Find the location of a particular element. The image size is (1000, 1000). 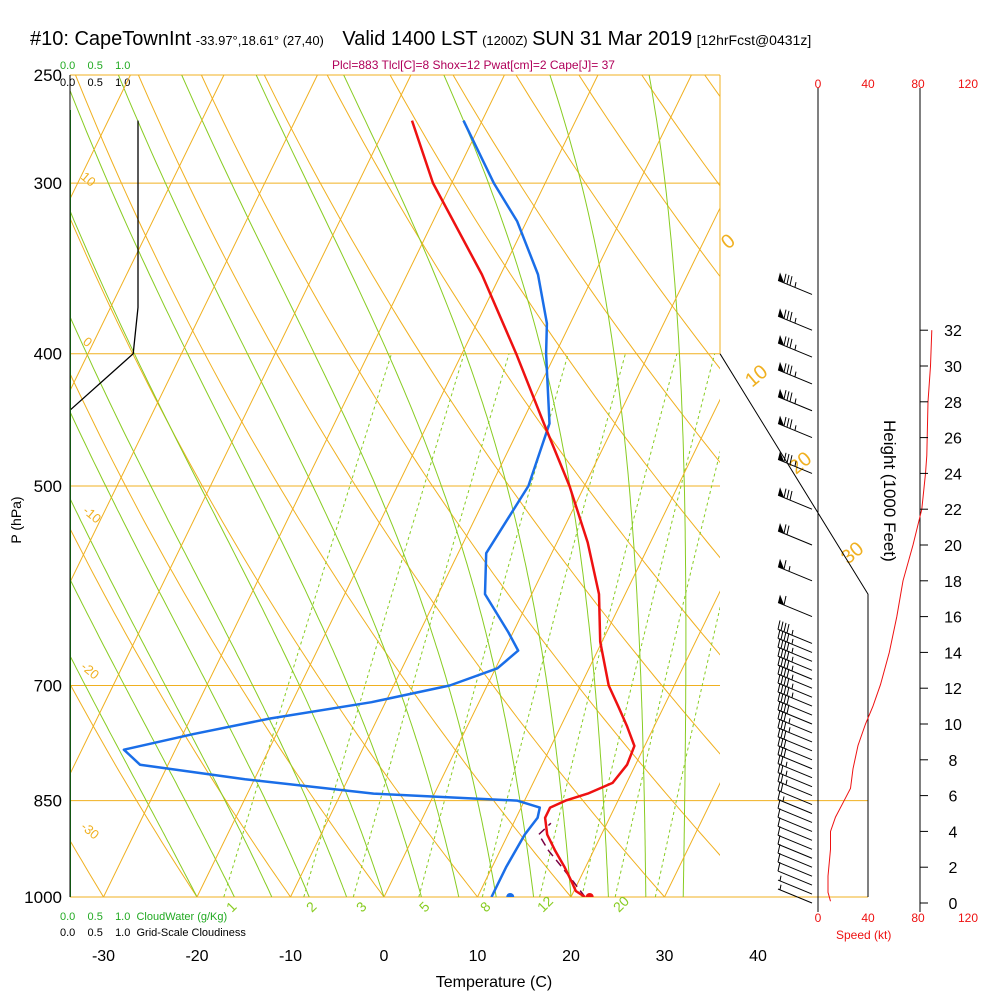

moist-adiabat-label: 30 is located at coordinates (852, 553).